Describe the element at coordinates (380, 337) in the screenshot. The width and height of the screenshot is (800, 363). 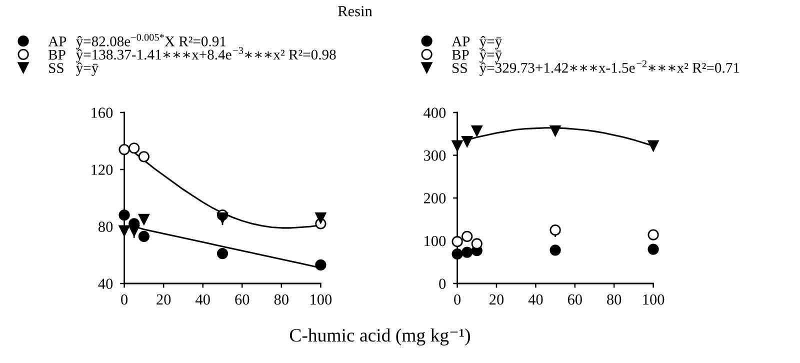
I see `x-axis-title: C-humic acid (mg kg⁻¹)` at that location.